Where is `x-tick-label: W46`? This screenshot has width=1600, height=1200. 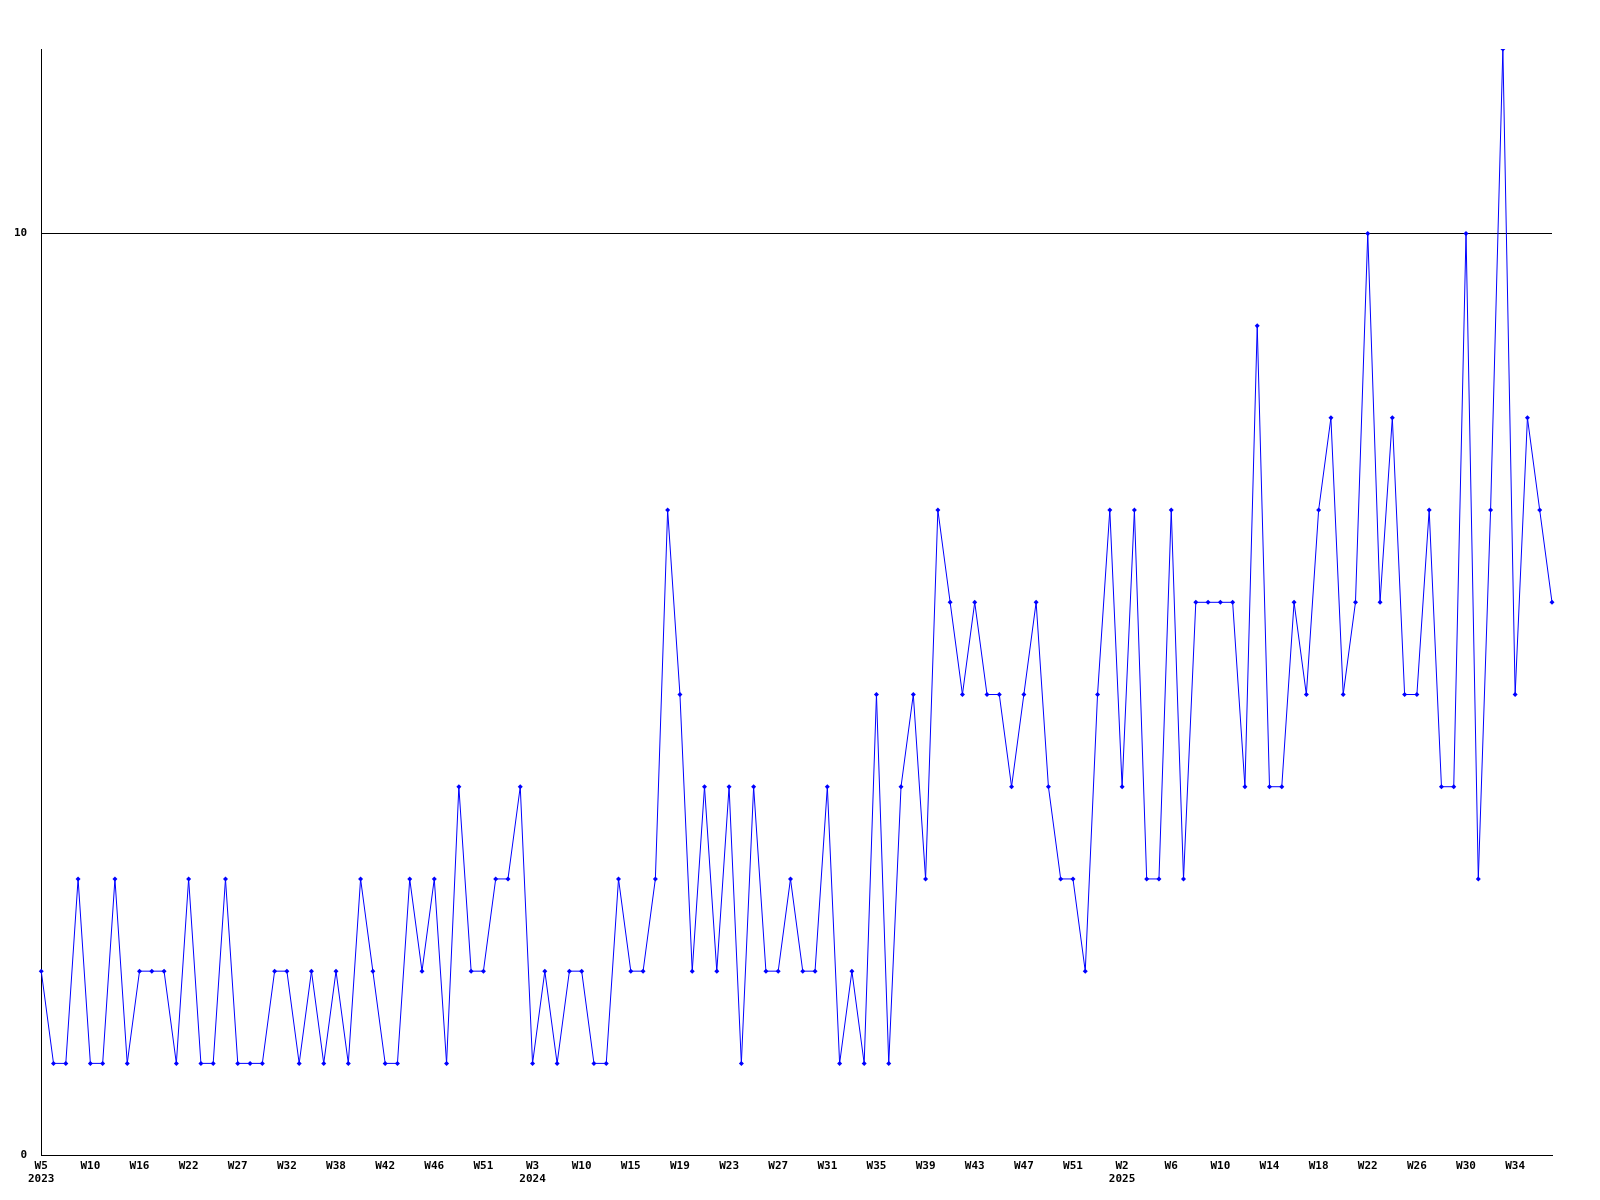 x-tick-label: W46 is located at coordinates (434, 1166).